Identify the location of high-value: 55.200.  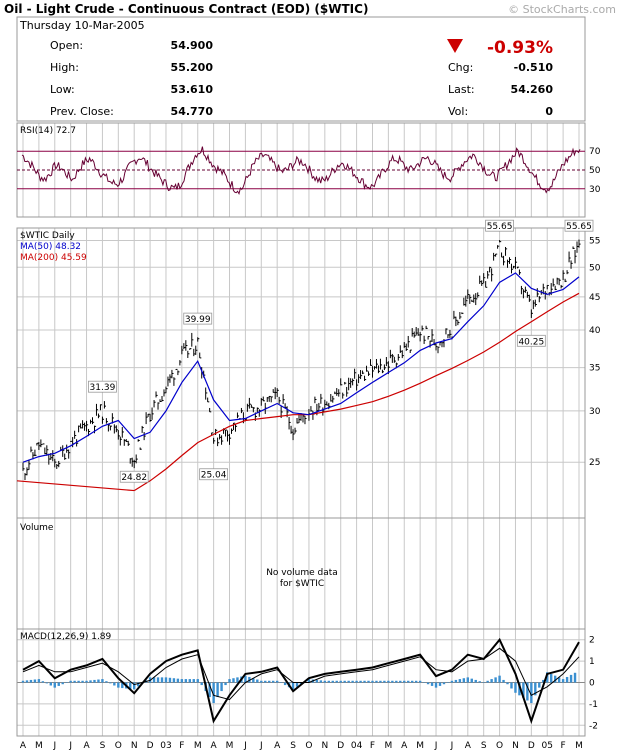
(192, 67).